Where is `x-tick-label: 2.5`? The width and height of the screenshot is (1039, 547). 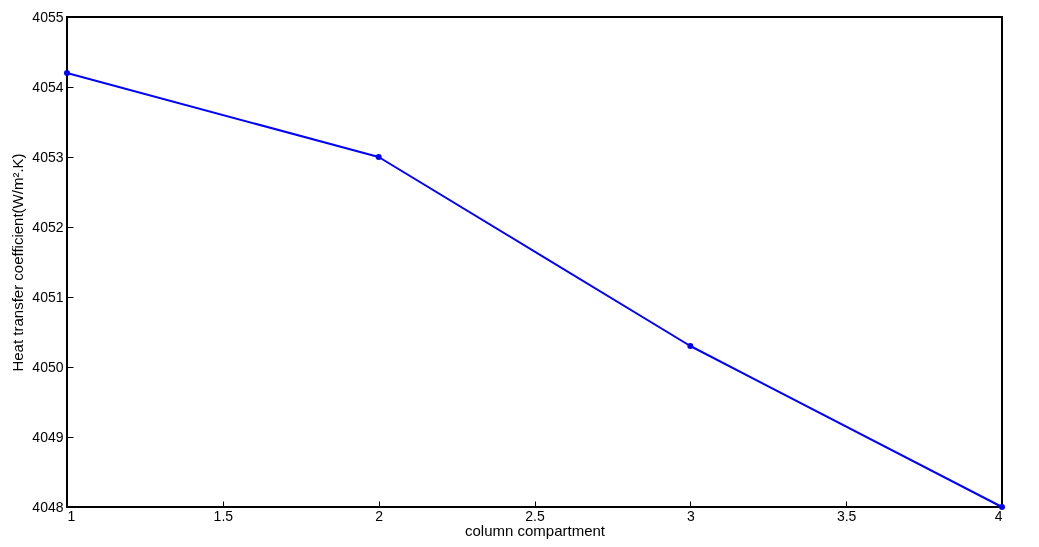
x-tick-label: 2.5 is located at coordinates (535, 515).